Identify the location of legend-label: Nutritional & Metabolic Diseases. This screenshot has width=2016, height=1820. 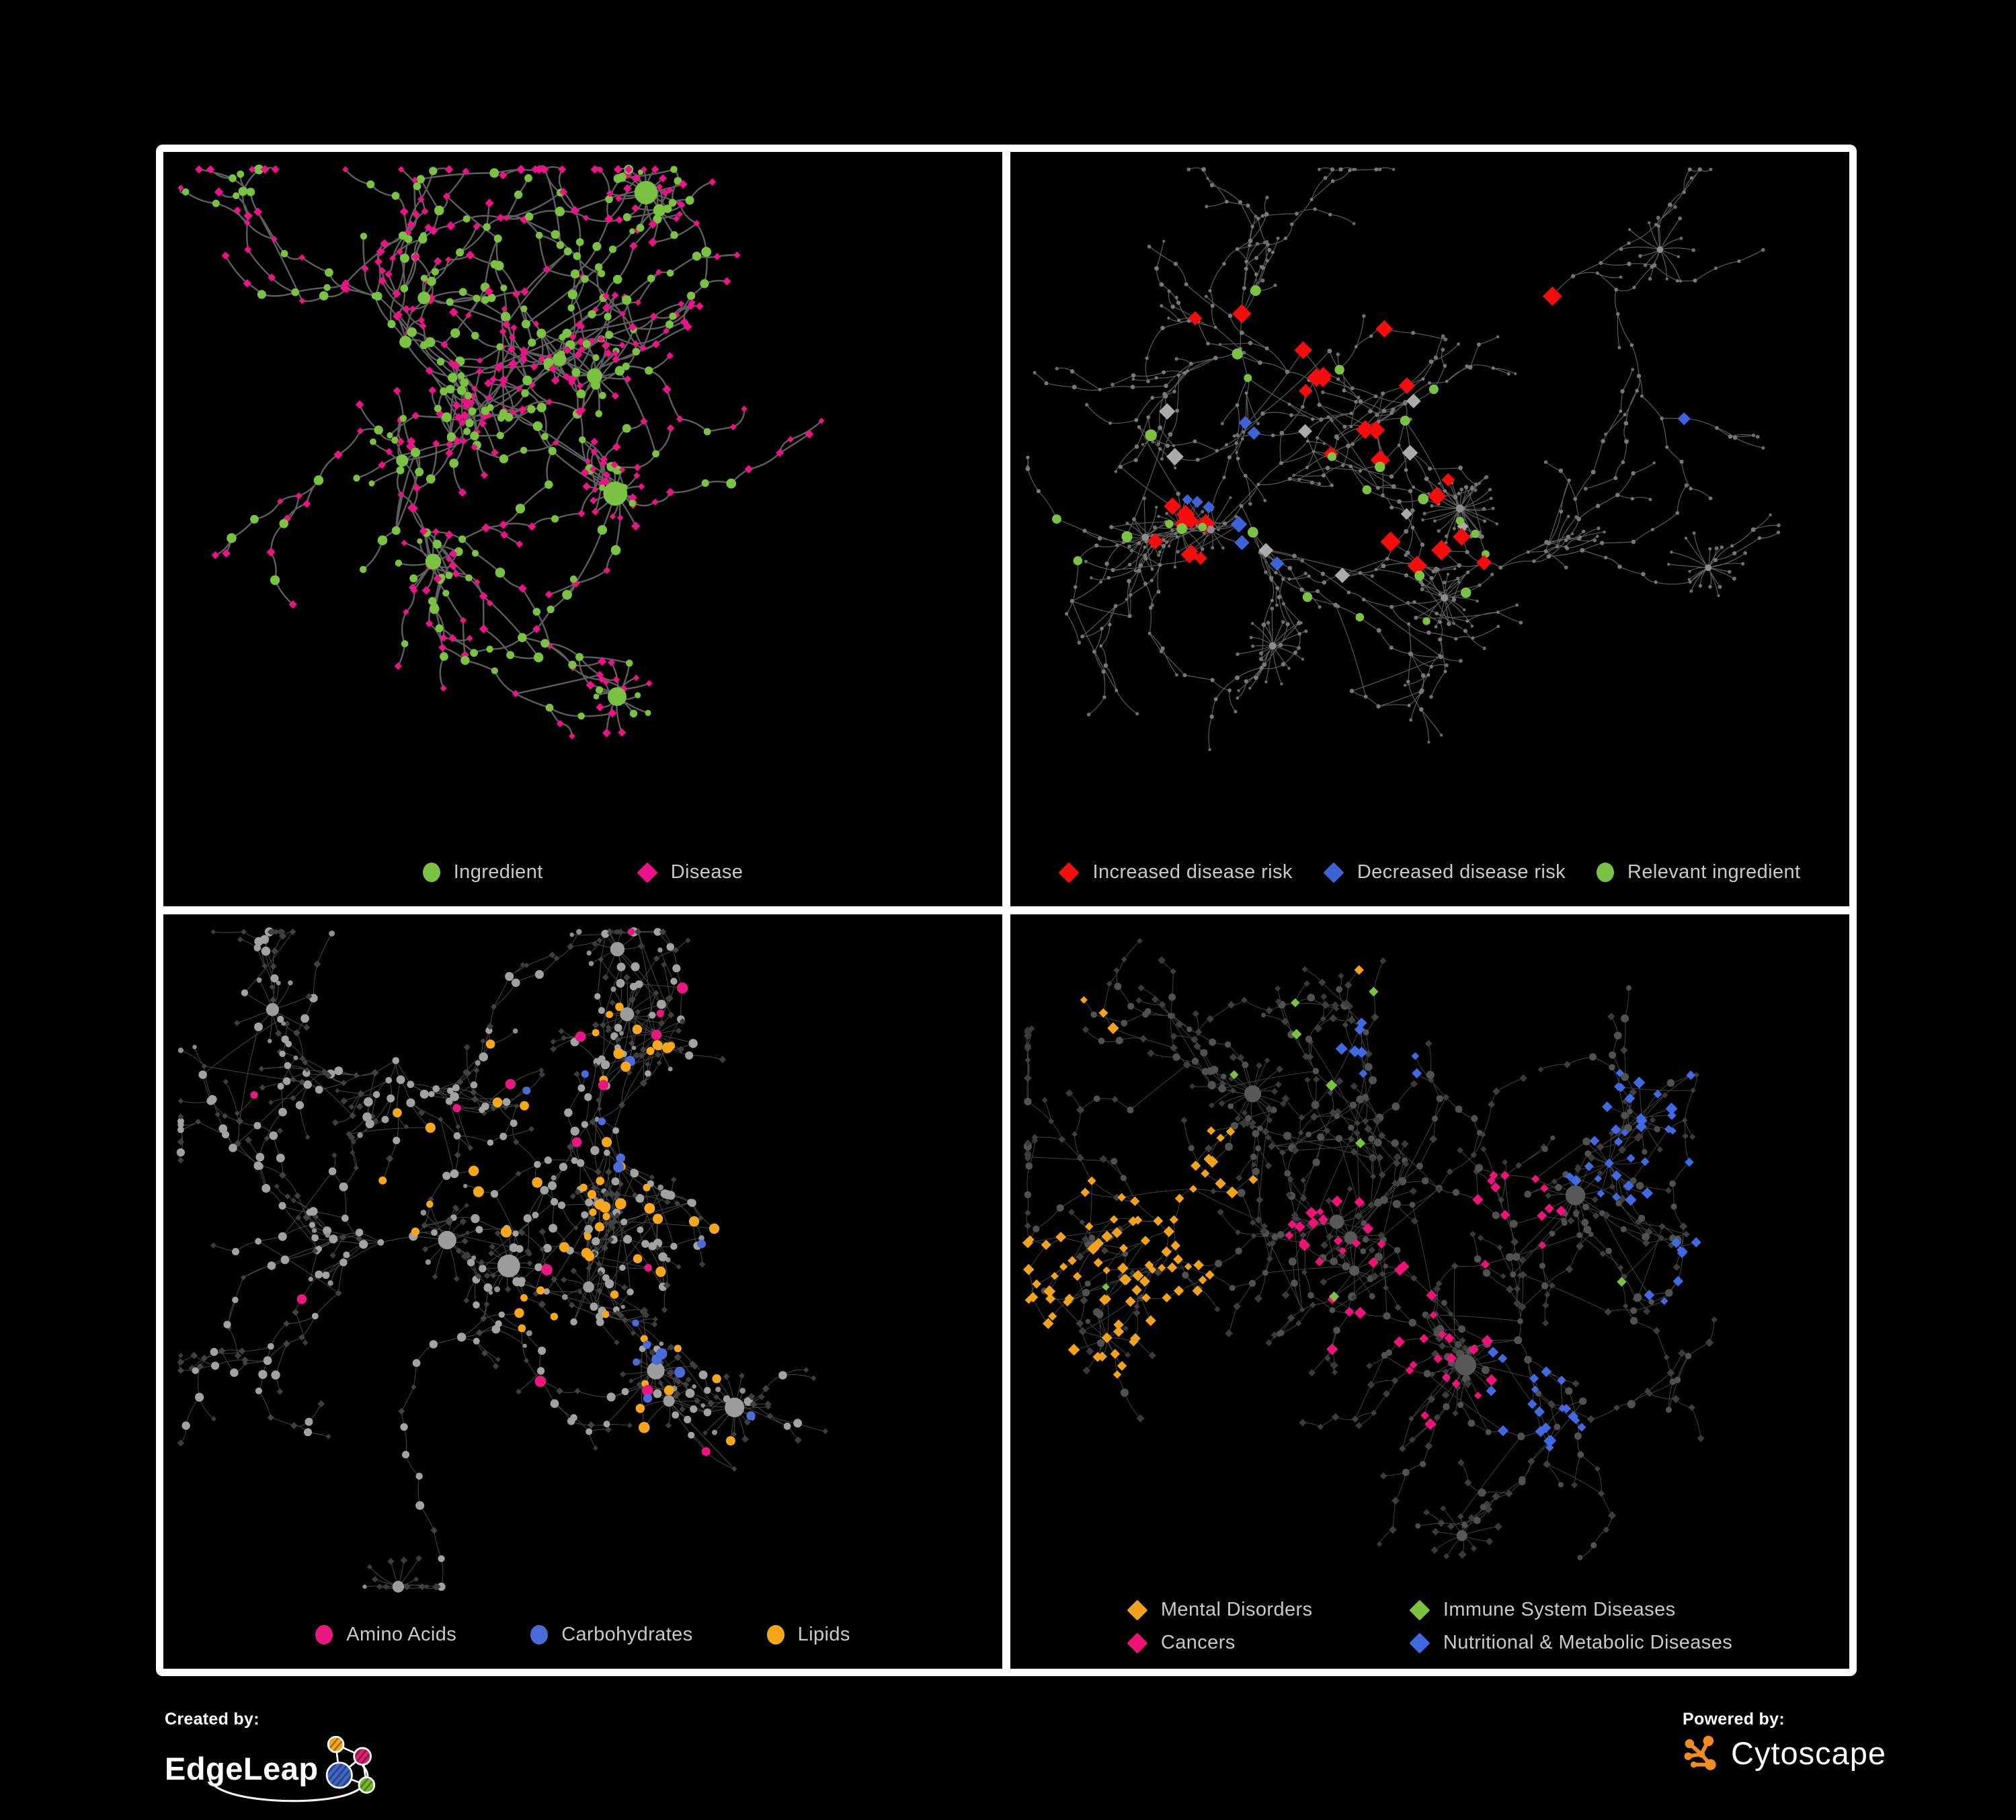
(1588, 1642).